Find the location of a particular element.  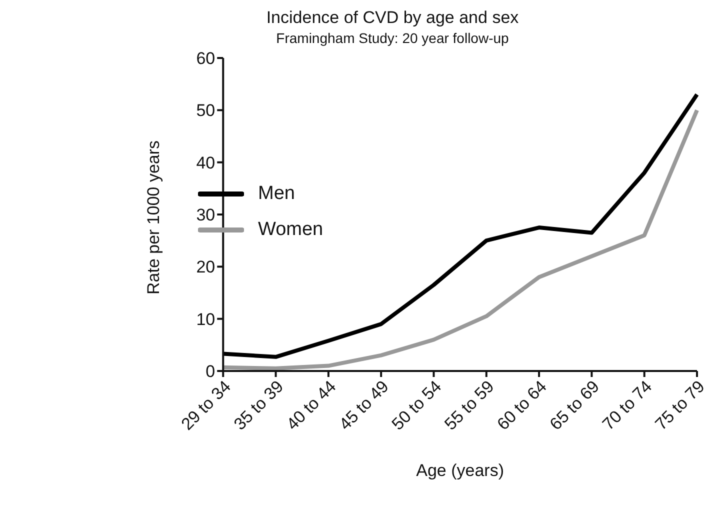

chart-title: Incidence of CVD by age and sex is located at coordinates (392, 18).